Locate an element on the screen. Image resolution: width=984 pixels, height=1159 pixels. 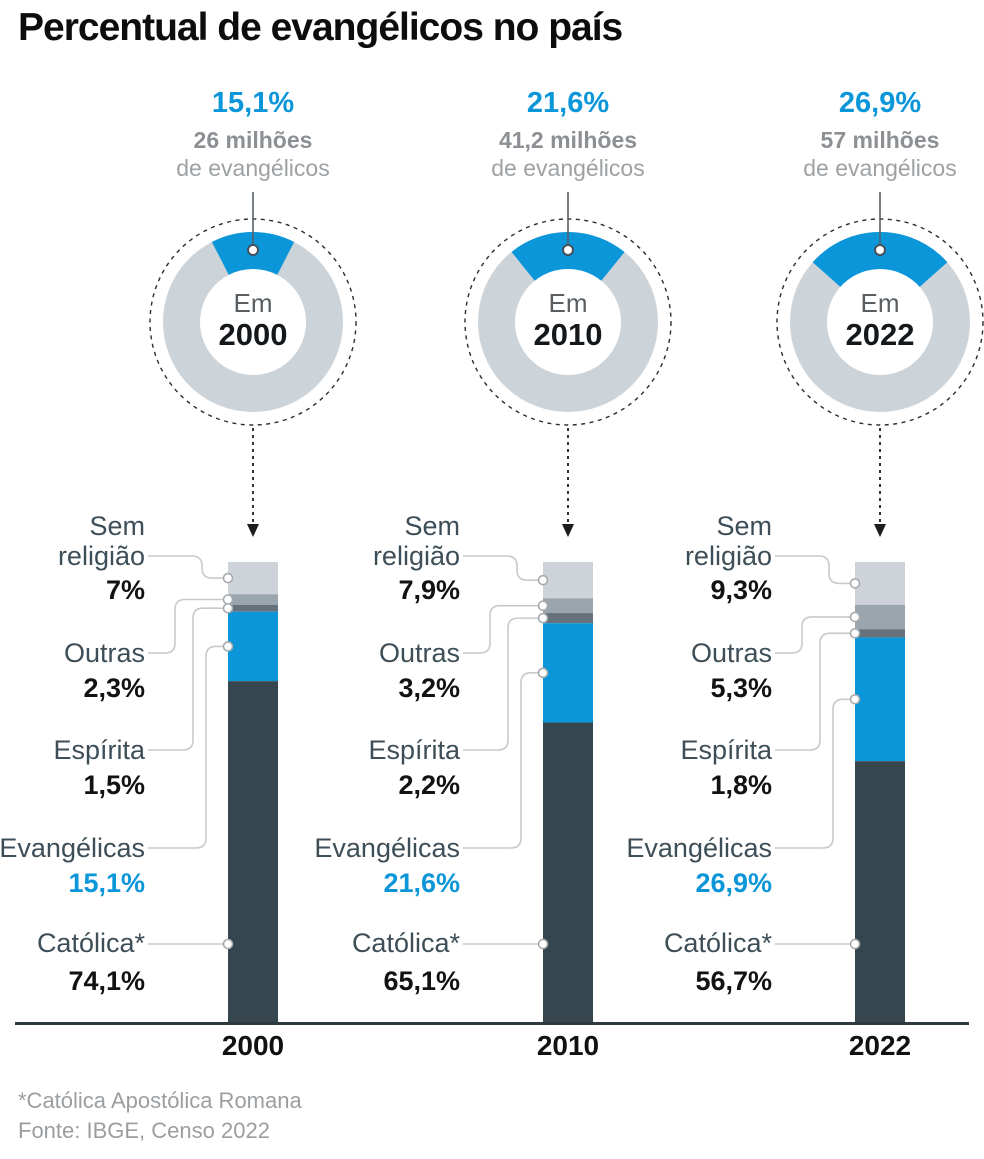
donut-center-2022: Em 2022 is located at coordinates (880, 320).